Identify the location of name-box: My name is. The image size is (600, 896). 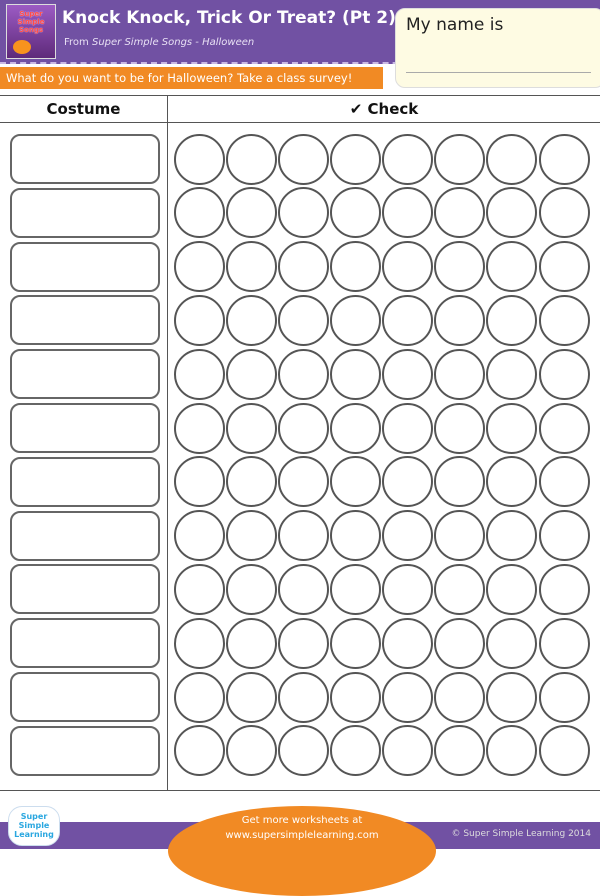
(497, 48).